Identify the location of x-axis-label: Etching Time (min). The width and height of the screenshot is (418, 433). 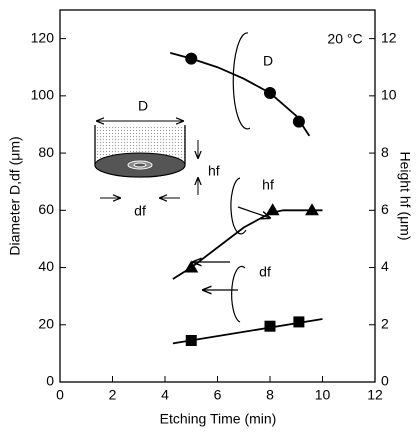
(218, 419).